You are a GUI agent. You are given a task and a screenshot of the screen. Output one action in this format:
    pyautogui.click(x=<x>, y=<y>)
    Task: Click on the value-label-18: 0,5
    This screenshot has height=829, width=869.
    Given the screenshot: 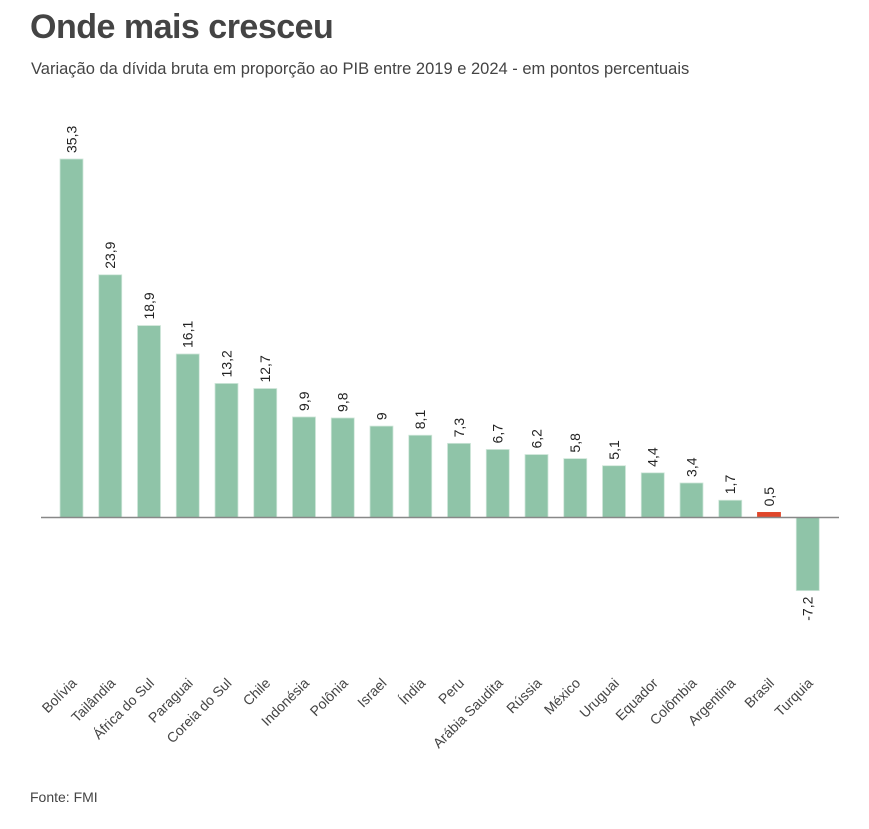 What is the action you would take?
    pyautogui.click(x=769, y=497)
    